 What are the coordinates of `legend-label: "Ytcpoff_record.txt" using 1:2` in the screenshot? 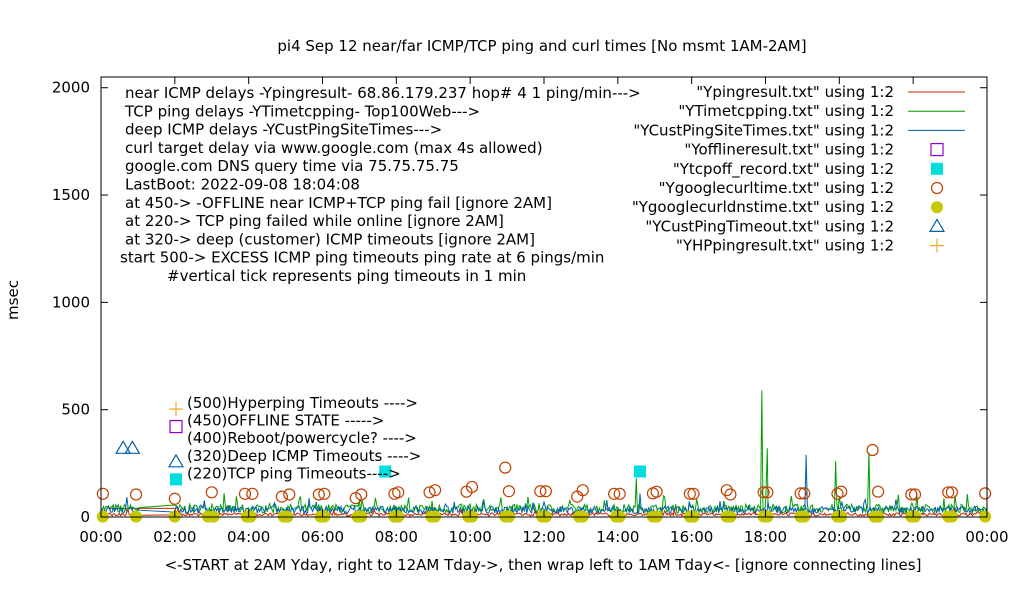 It's located at (783, 169).